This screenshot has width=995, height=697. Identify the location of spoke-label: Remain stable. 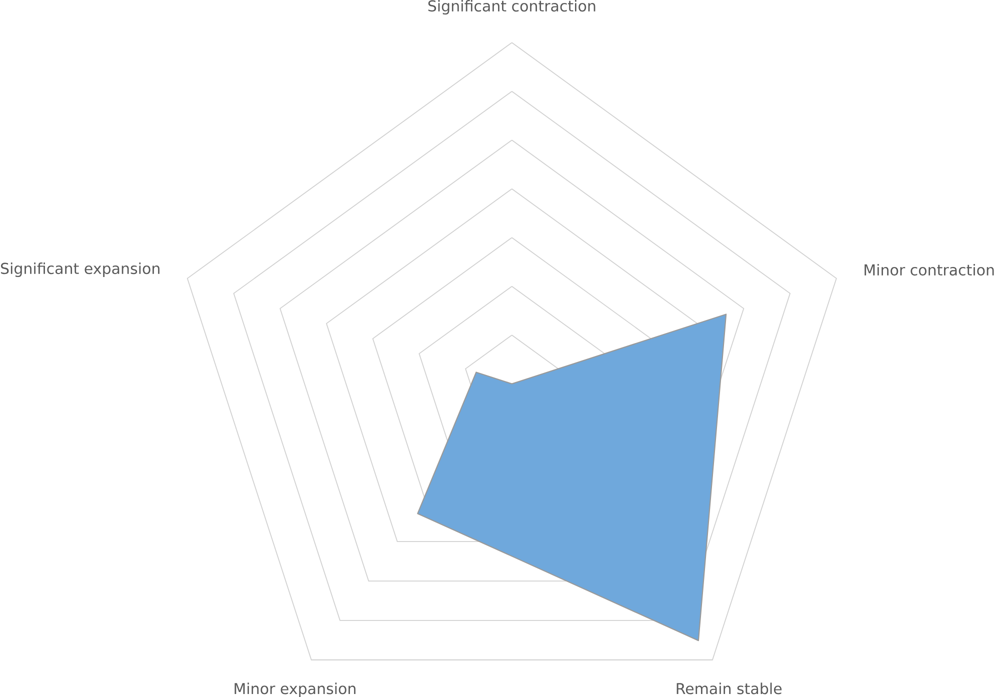
(729, 688).